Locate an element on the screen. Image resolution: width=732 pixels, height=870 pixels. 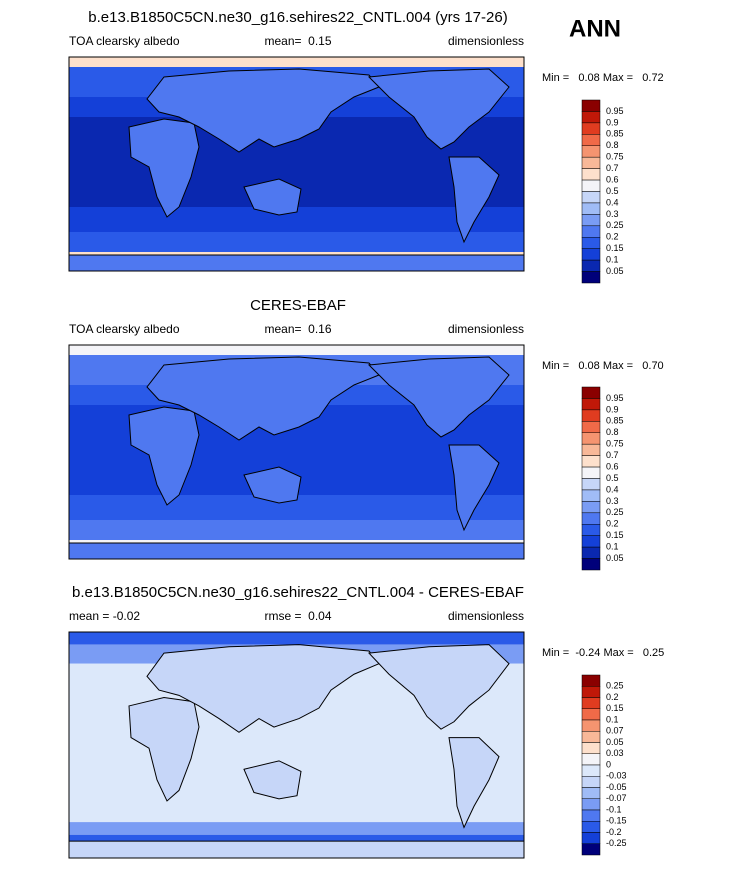
min-max: Min = 0.08 Max = 0.70 is located at coordinates (603, 366).